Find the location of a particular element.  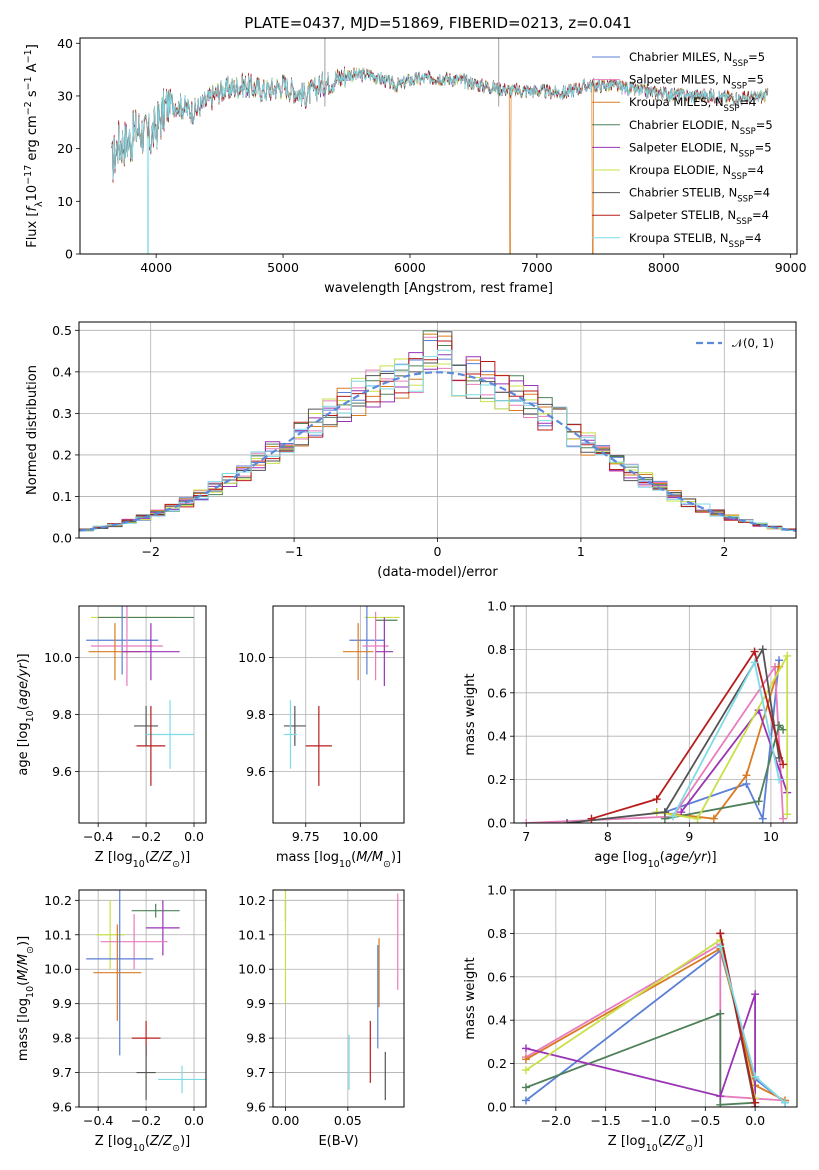

legend-model: Salpeter MILES, N is located at coordinates (680, 80).